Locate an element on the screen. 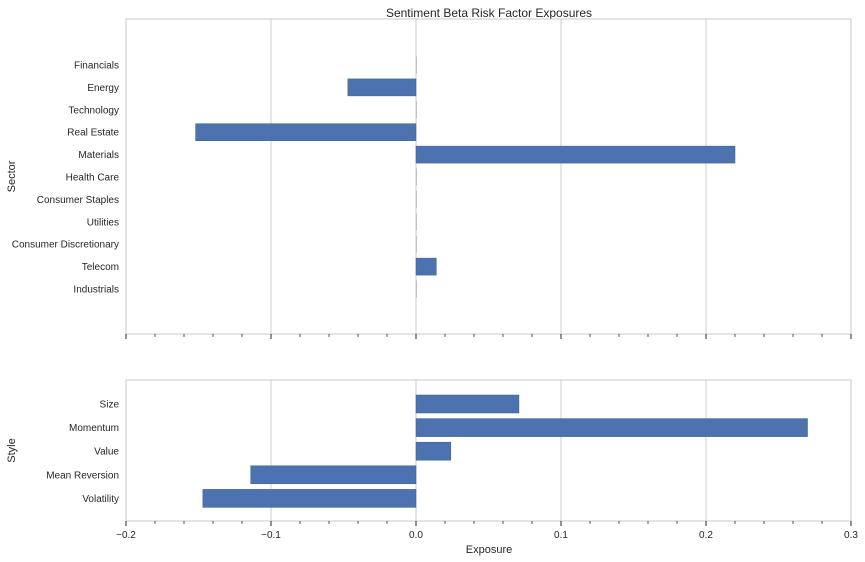 This screenshot has width=865, height=562. sector-category-label: Consumer Discretionary is located at coordinates (65, 245).